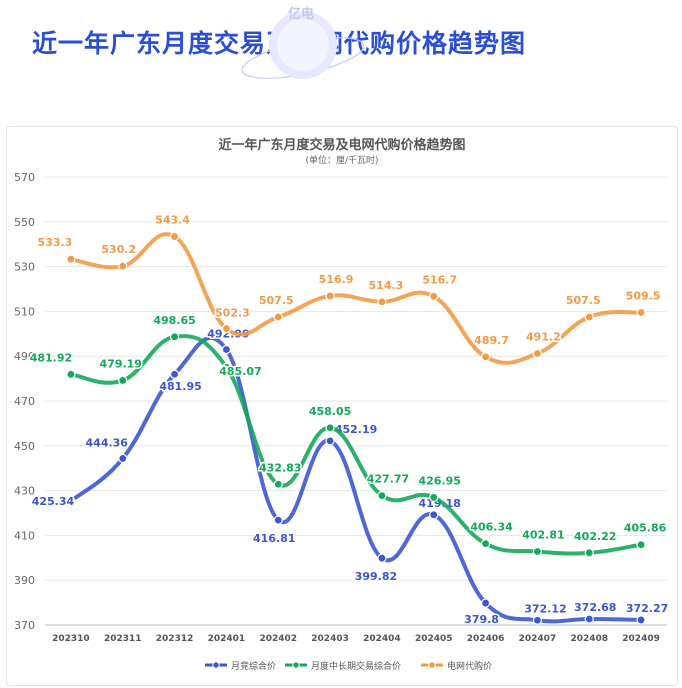 The image size is (682, 688). Describe the element at coordinates (280, 467) in the screenshot. I see `data-label: 432.83` at that location.